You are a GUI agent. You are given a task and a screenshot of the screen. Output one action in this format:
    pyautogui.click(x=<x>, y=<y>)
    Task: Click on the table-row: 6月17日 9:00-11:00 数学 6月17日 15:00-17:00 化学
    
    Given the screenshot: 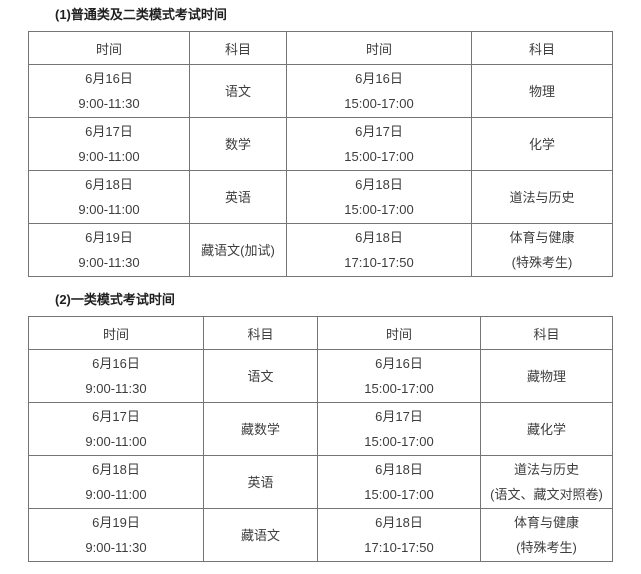 What is the action you would take?
    pyautogui.click(x=320, y=144)
    